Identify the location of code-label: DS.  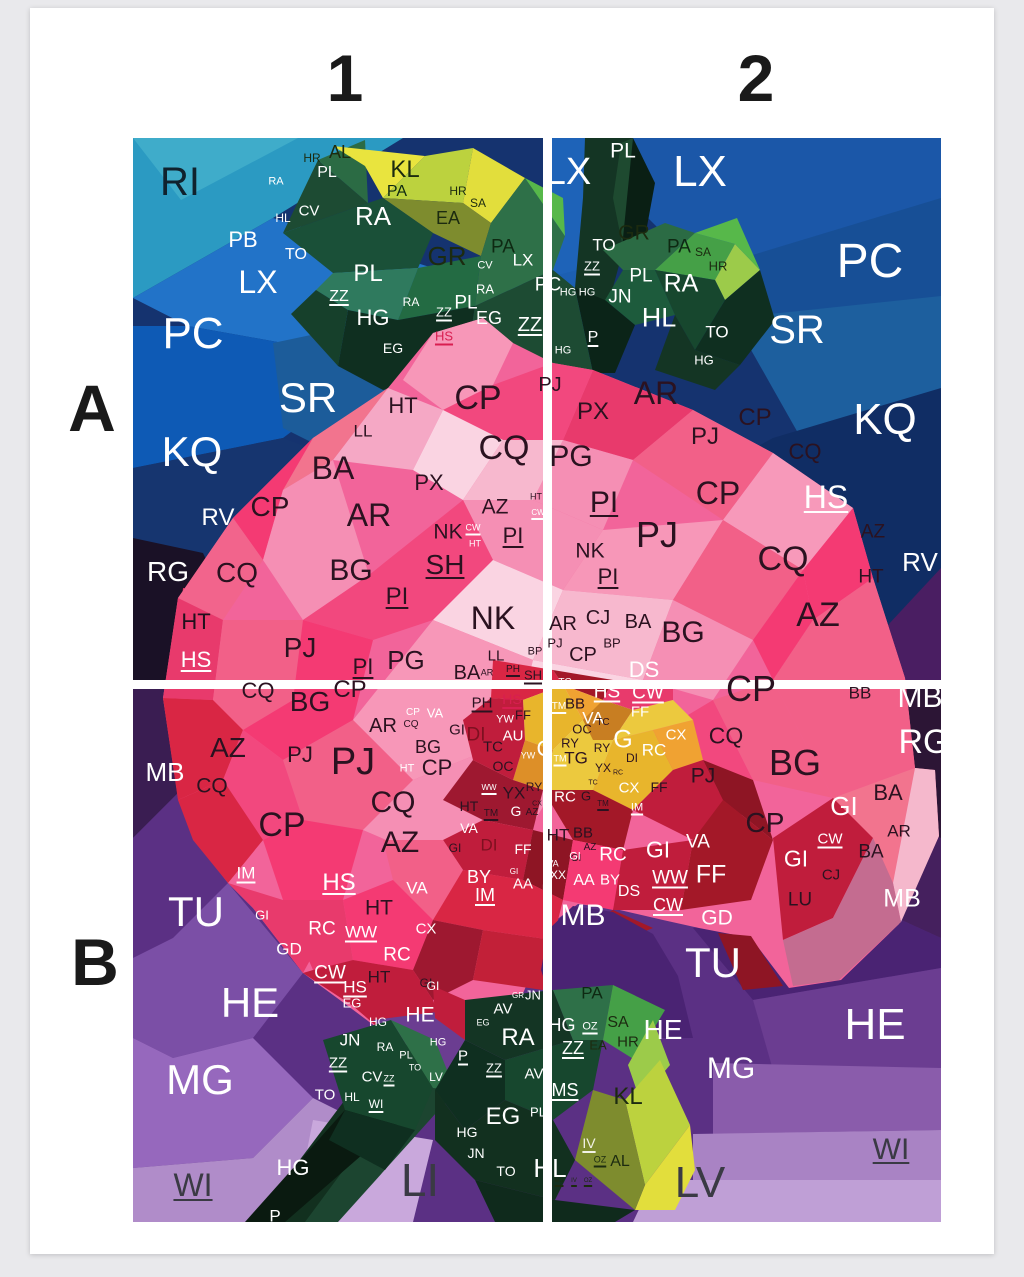
(629, 891).